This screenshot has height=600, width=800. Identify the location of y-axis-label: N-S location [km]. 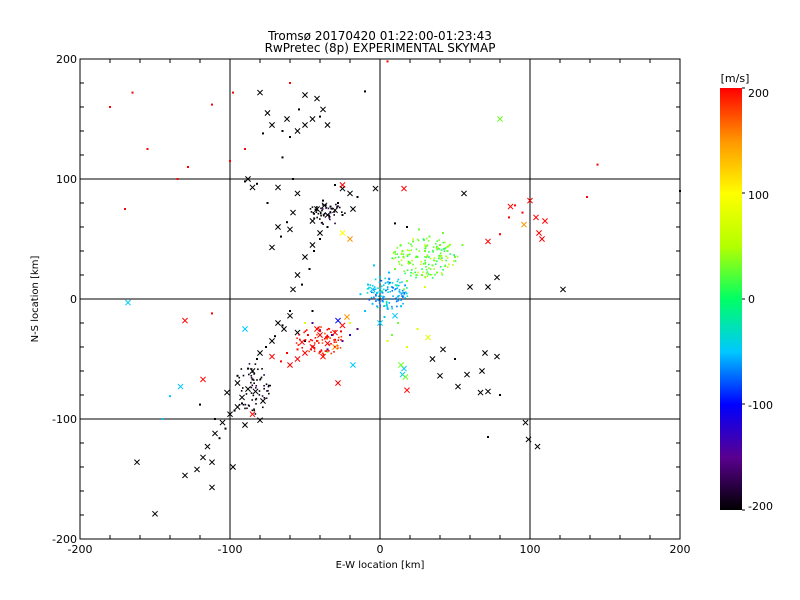
(35, 299).